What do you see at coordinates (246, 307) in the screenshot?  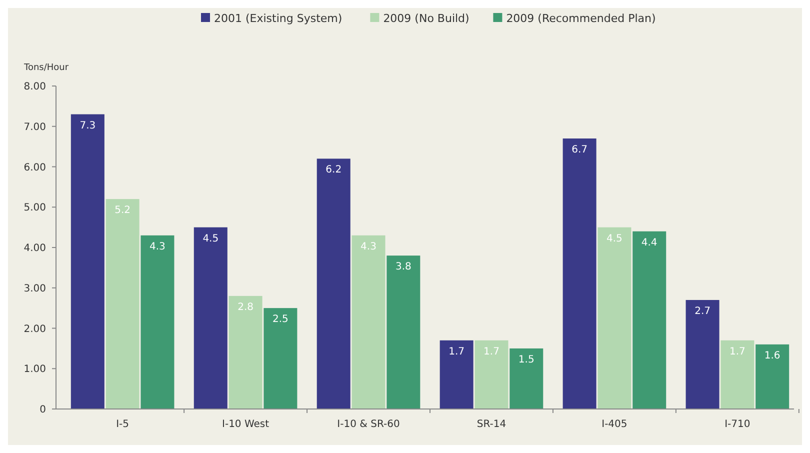 I see `data-label: 2.8` at bounding box center [246, 307].